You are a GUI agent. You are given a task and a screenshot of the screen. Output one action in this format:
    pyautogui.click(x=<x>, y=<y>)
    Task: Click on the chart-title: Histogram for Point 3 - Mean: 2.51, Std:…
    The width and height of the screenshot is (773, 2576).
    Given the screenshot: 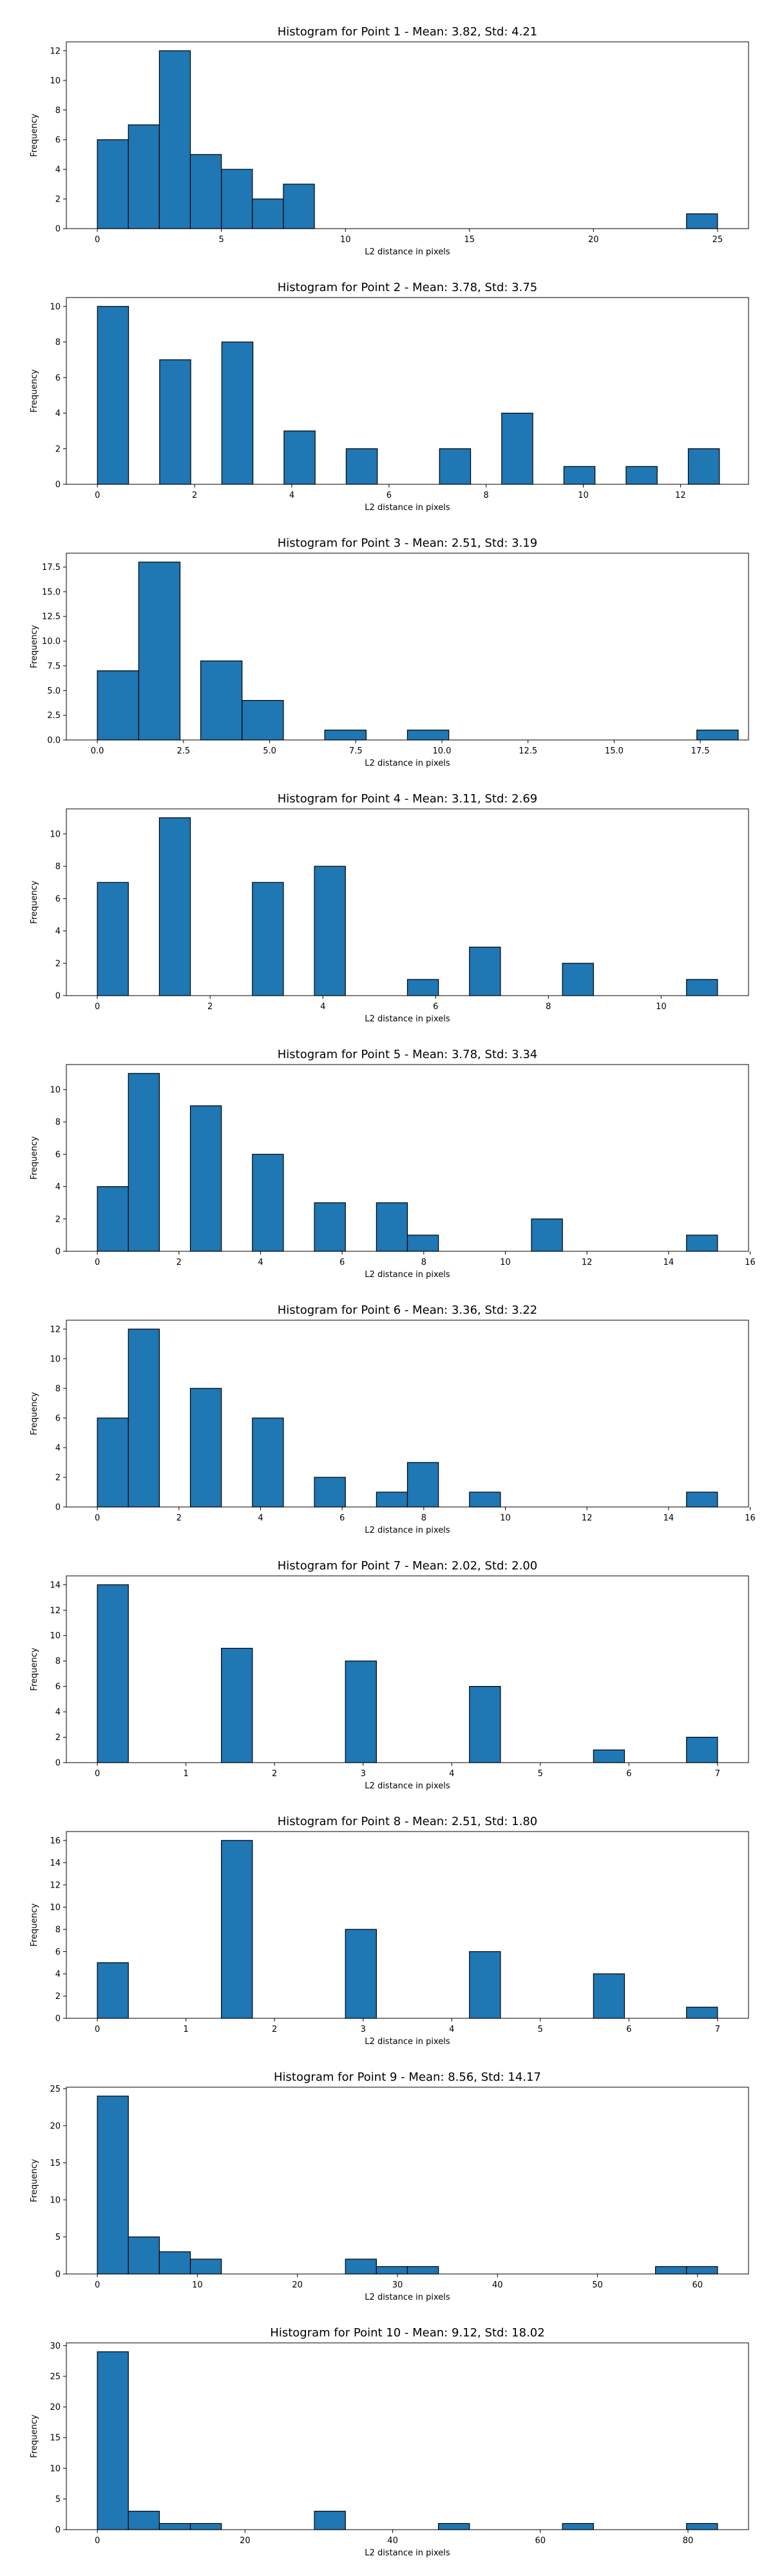 What is the action you would take?
    pyautogui.click(x=408, y=543)
    